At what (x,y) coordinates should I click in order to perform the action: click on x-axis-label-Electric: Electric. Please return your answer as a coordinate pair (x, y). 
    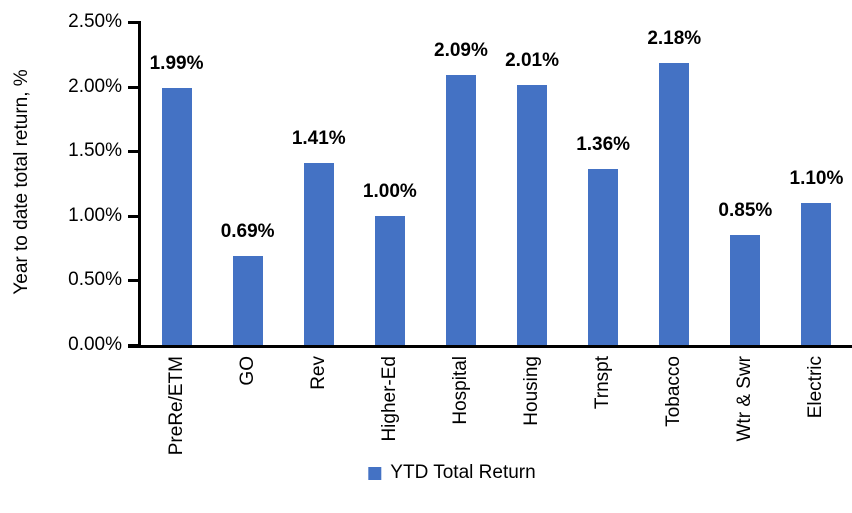
    Looking at the image, I should click on (816, 387).